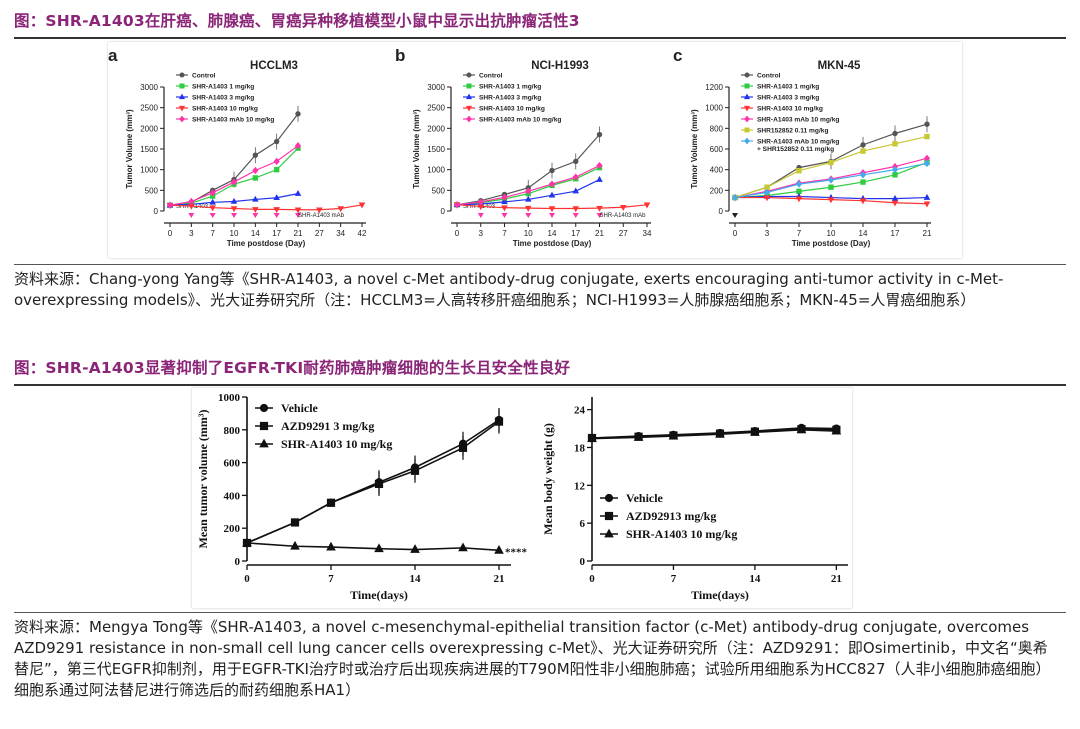 The width and height of the screenshot is (1080, 729). Describe the element at coordinates (790, 109) in the screenshot. I see `legend-label: SHR-A1403 10 mg/kg` at that location.